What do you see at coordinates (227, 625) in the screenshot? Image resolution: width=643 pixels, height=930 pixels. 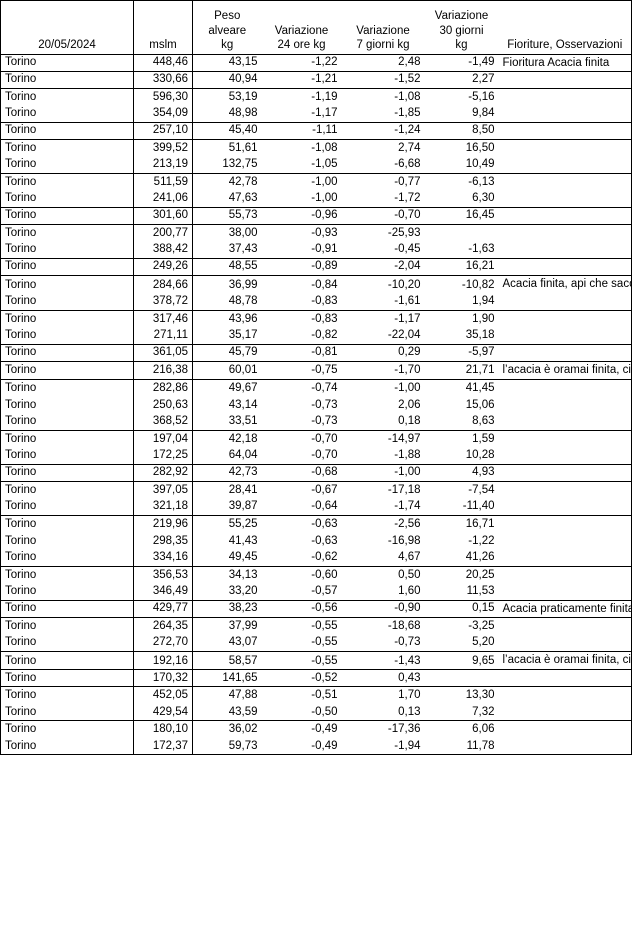 I see `cell-peso-alveare: 37,99` at bounding box center [227, 625].